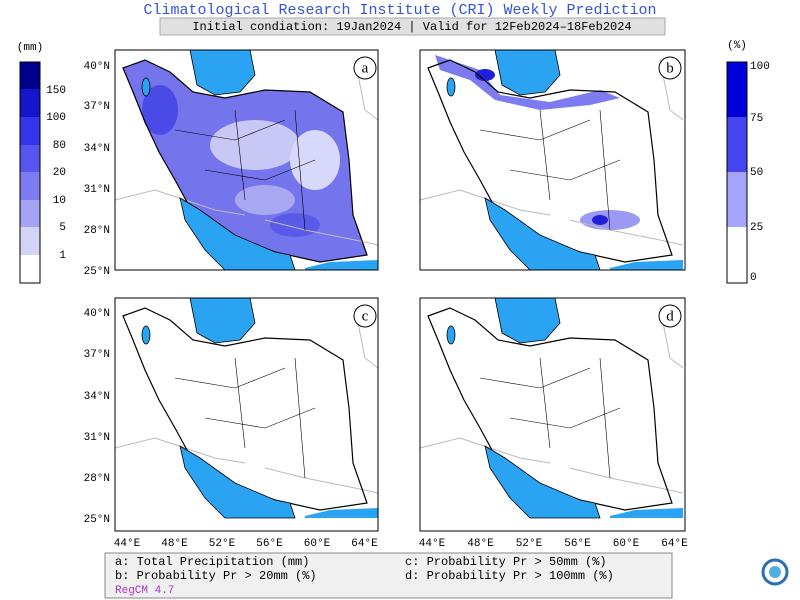 The height and width of the screenshot is (600, 800). What do you see at coordinates (509, 576) in the screenshot?
I see `legend-text: d: Probability Pr > 100mm (%)` at bounding box center [509, 576].